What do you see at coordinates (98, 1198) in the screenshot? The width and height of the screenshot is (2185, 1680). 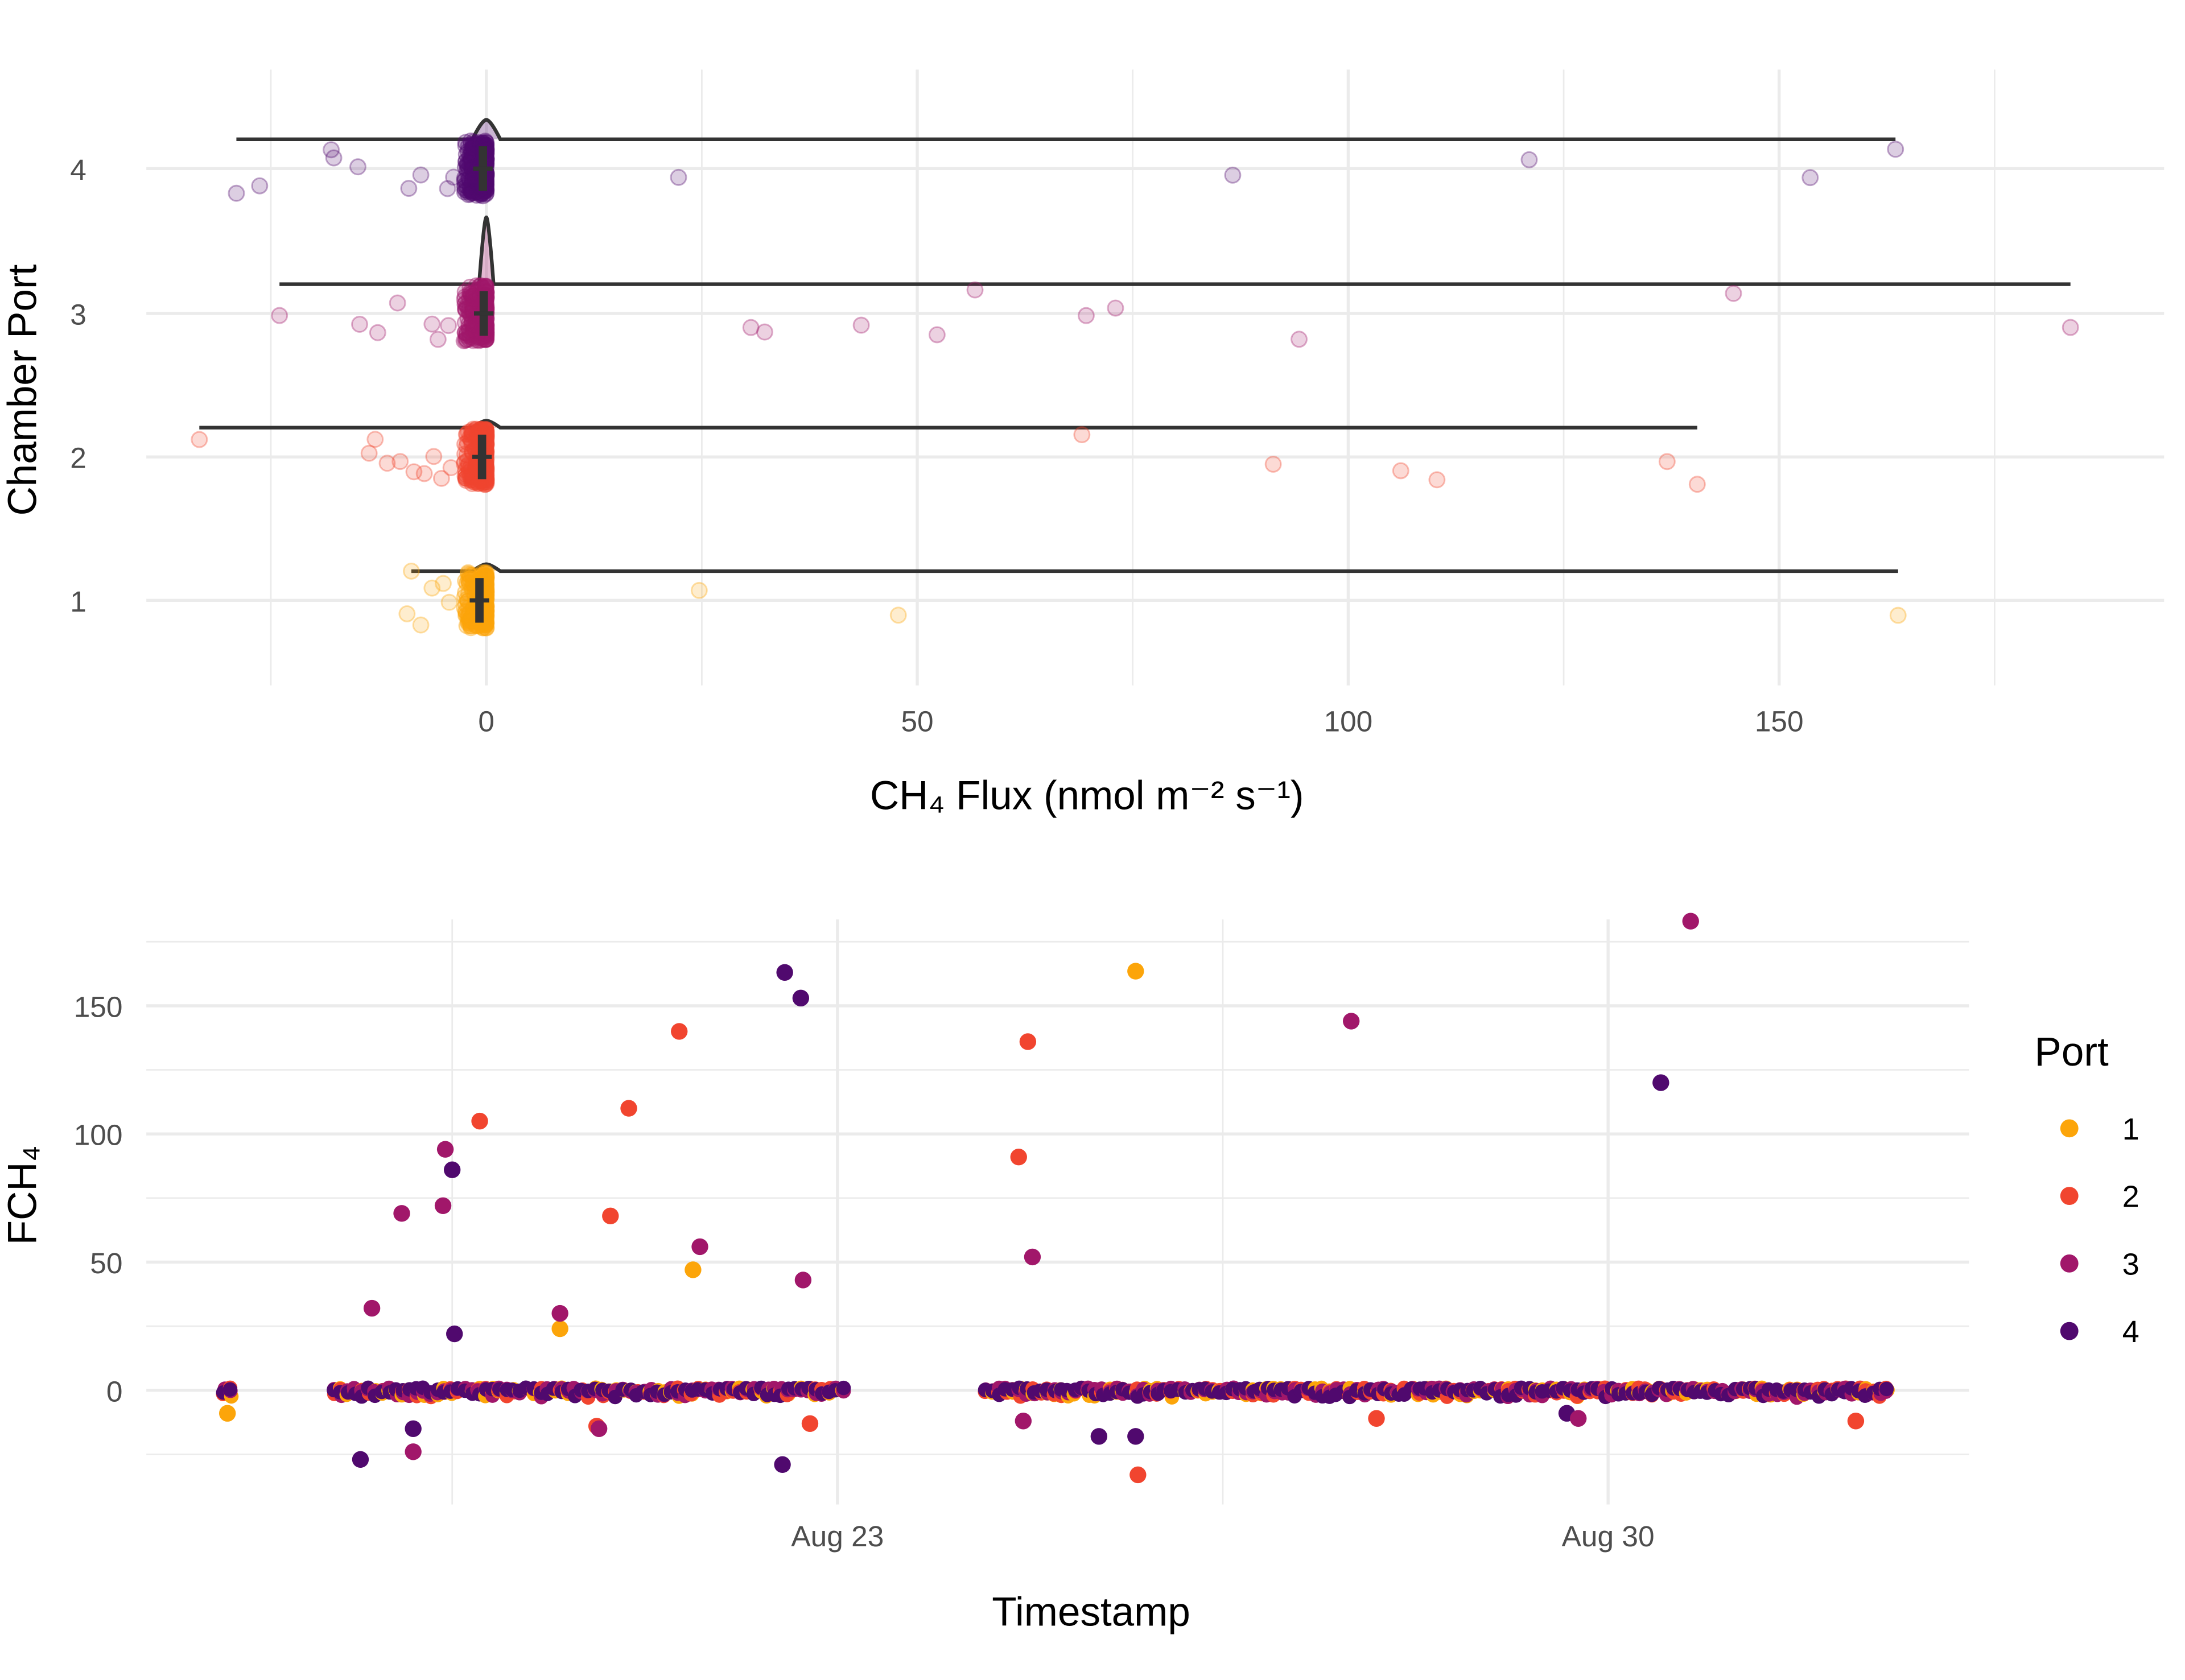 I see `bottom-y-tick-labels: 0 50 100 150` at bounding box center [98, 1198].